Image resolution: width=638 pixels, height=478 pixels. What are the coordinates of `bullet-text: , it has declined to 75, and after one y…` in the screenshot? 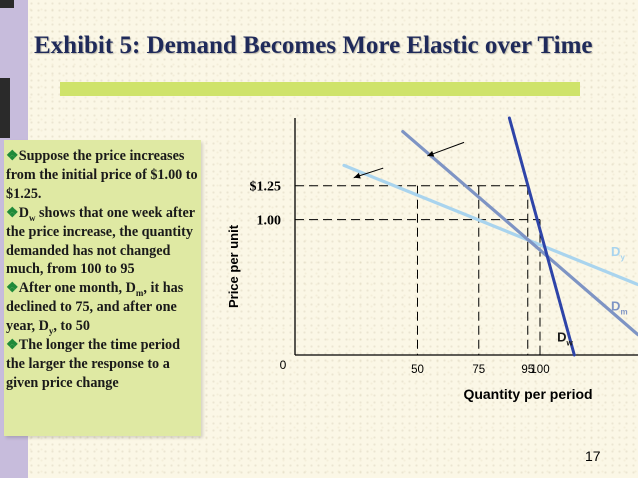 It's located at (95, 307).